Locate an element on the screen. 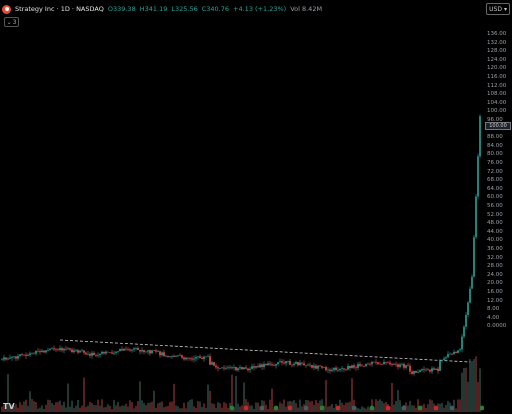 Image resolution: width=512 pixels, height=414 pixels. price-tick-label: 48.00 is located at coordinates (495, 223).